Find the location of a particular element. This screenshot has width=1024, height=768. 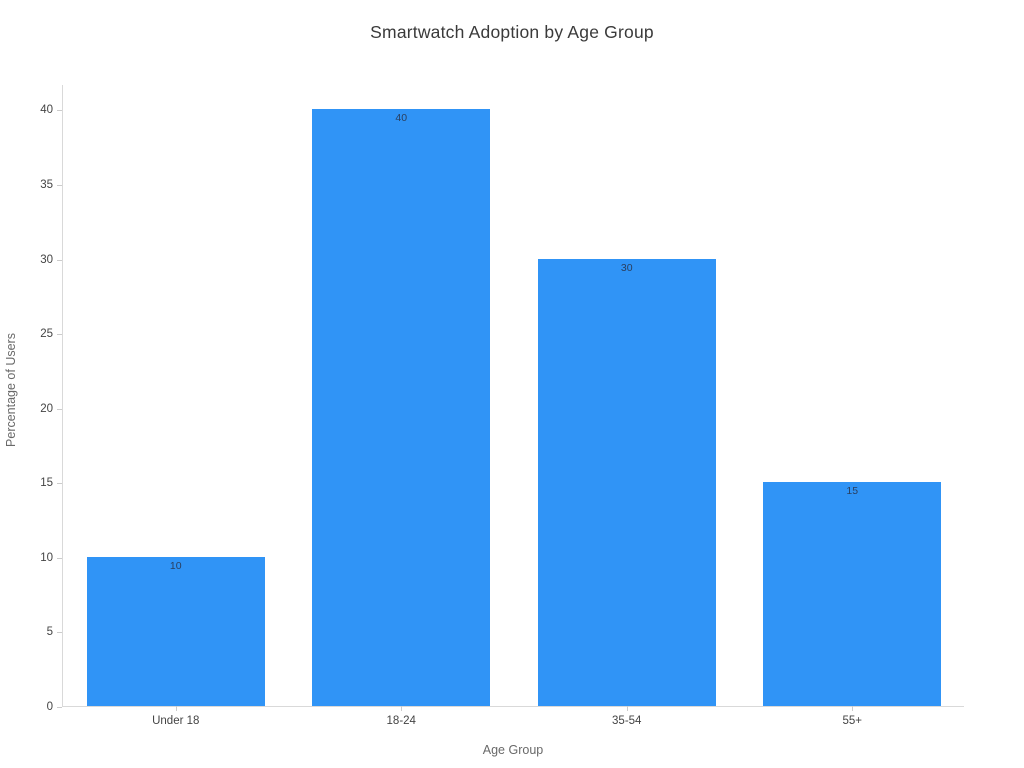

x-tick-label: 55+ is located at coordinates (852, 721).